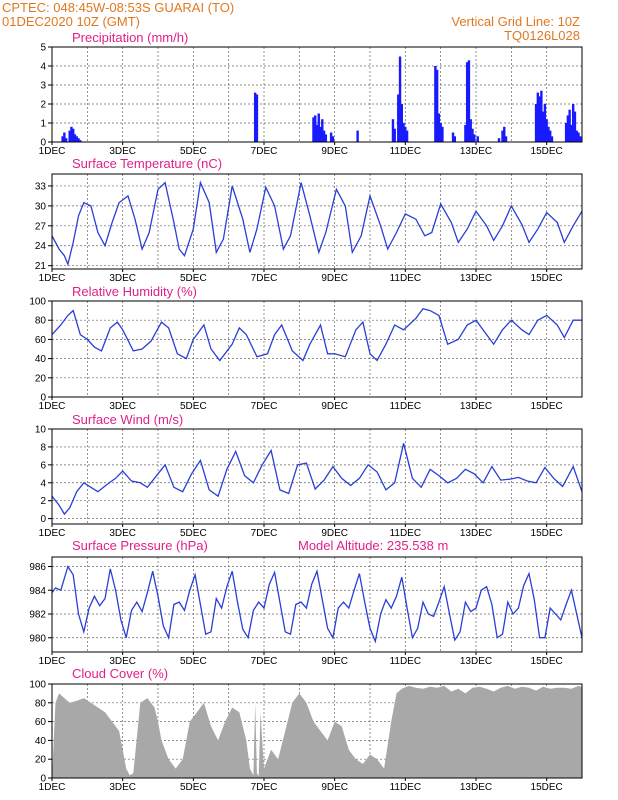 This screenshot has height=800, width=618. What do you see at coordinates (542, 35) in the screenshot?
I see `header-model-id: TQ0126L028` at bounding box center [542, 35].